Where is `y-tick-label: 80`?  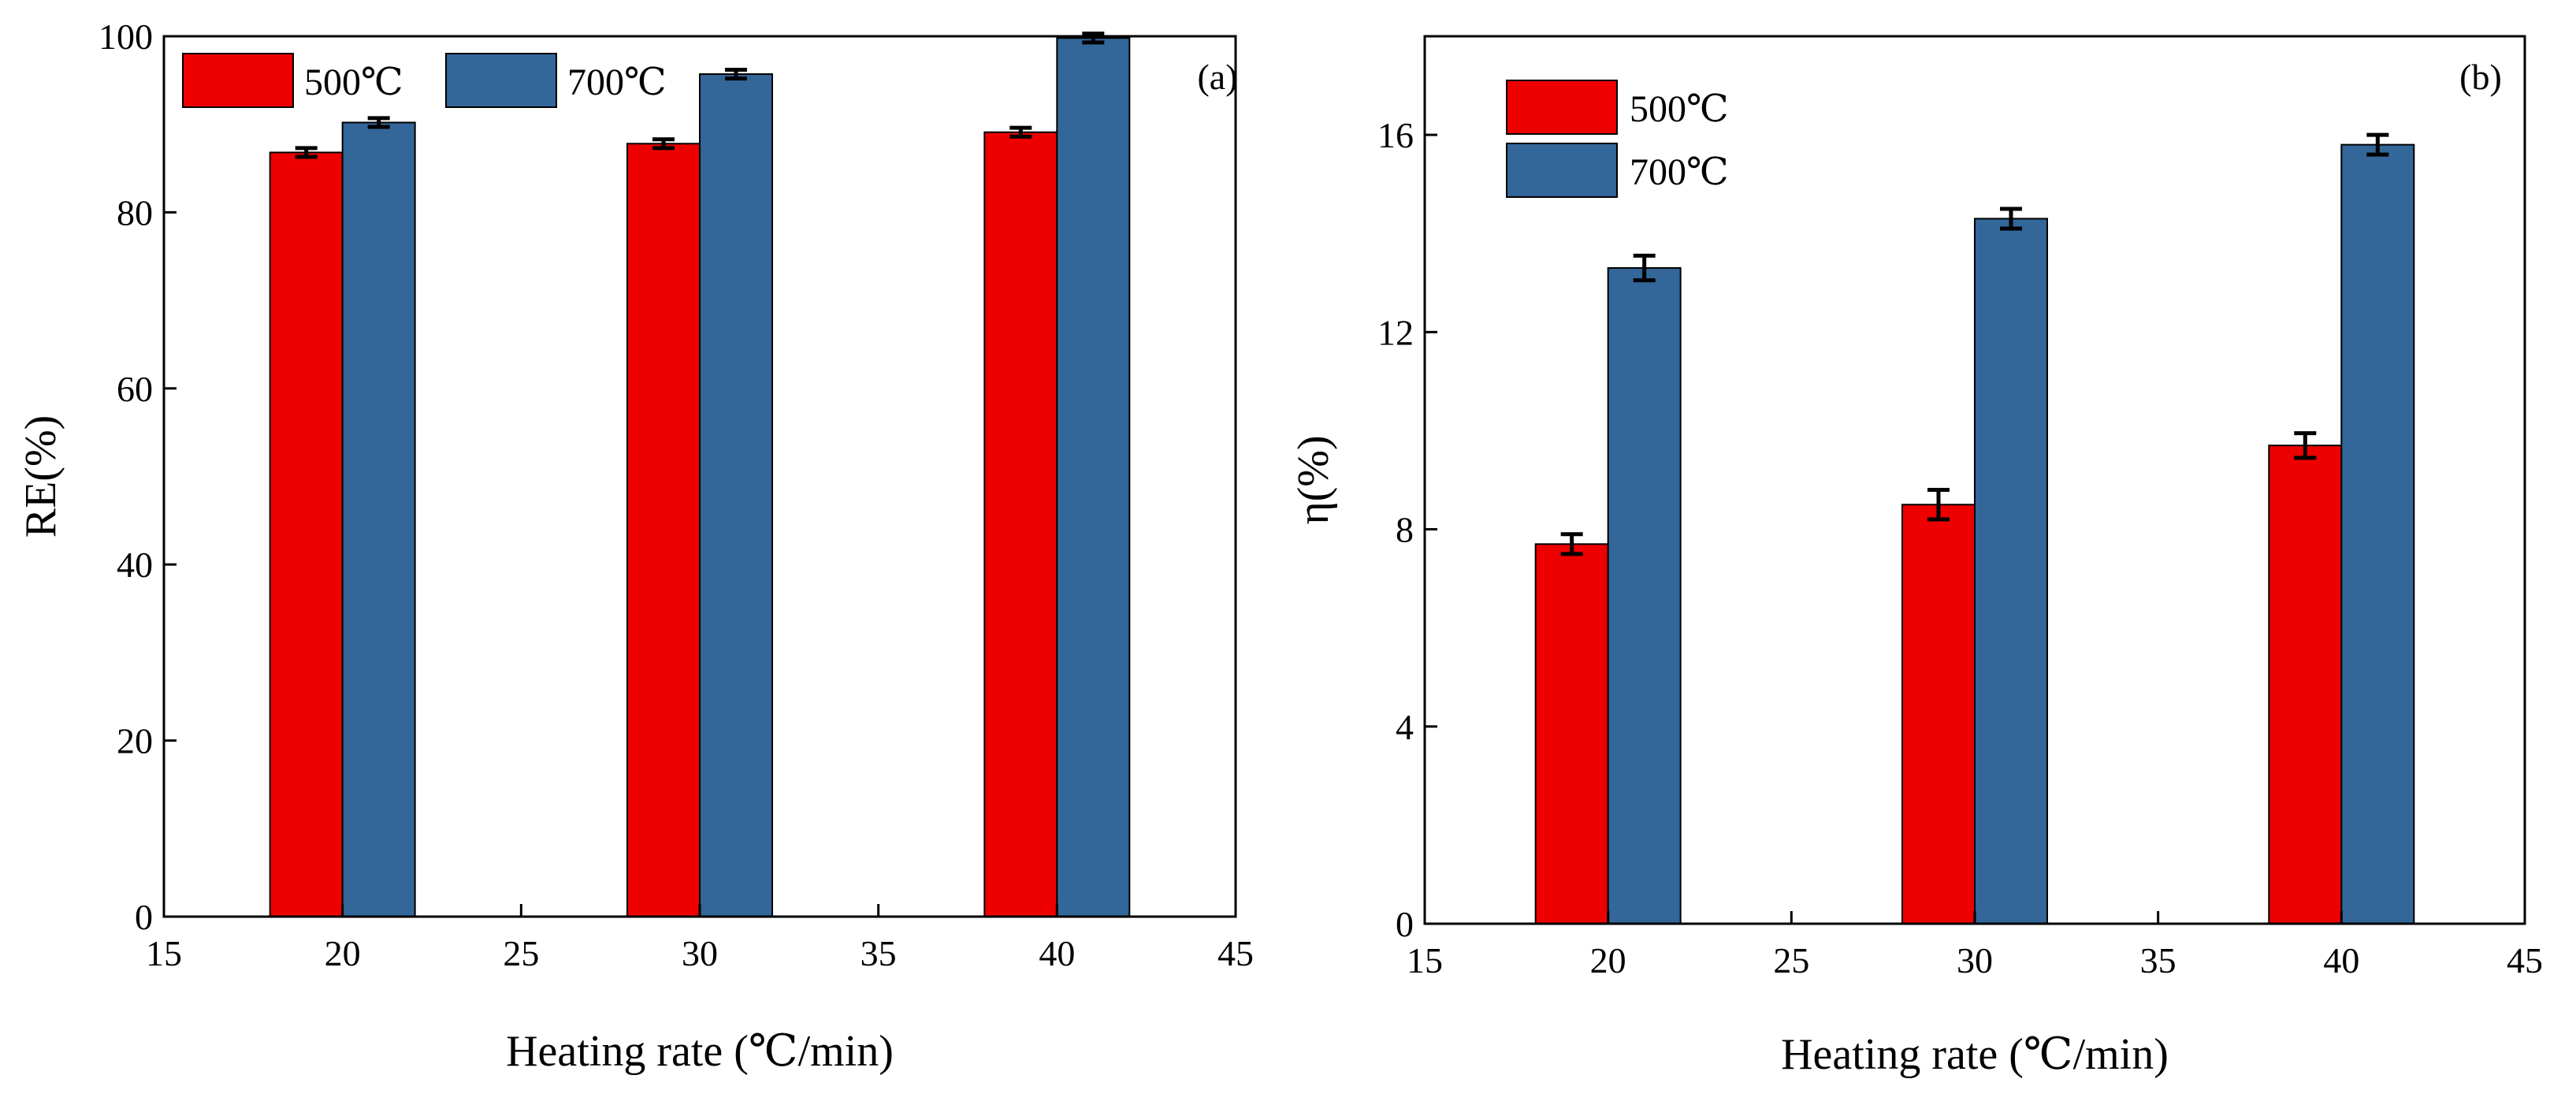
y-tick-label: 80 is located at coordinates (135, 212).